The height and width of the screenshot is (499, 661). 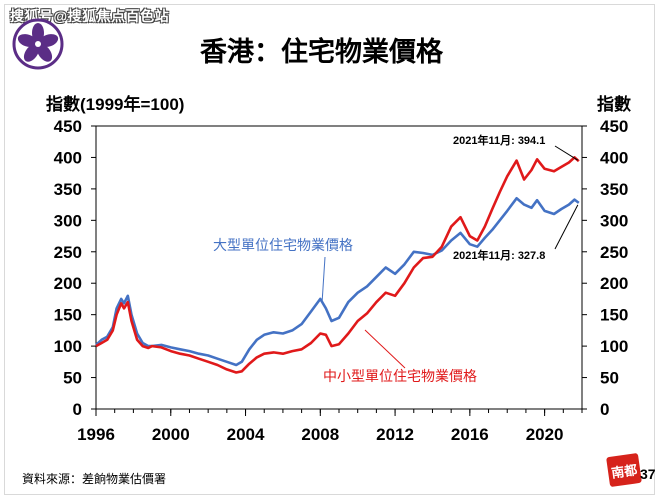 What do you see at coordinates (68, 157) in the screenshot?
I see `y-tick-label-left: 400` at bounding box center [68, 157].